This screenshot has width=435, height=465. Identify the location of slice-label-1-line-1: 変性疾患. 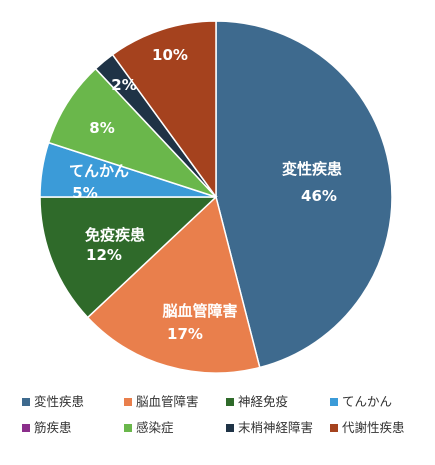
(312, 169).